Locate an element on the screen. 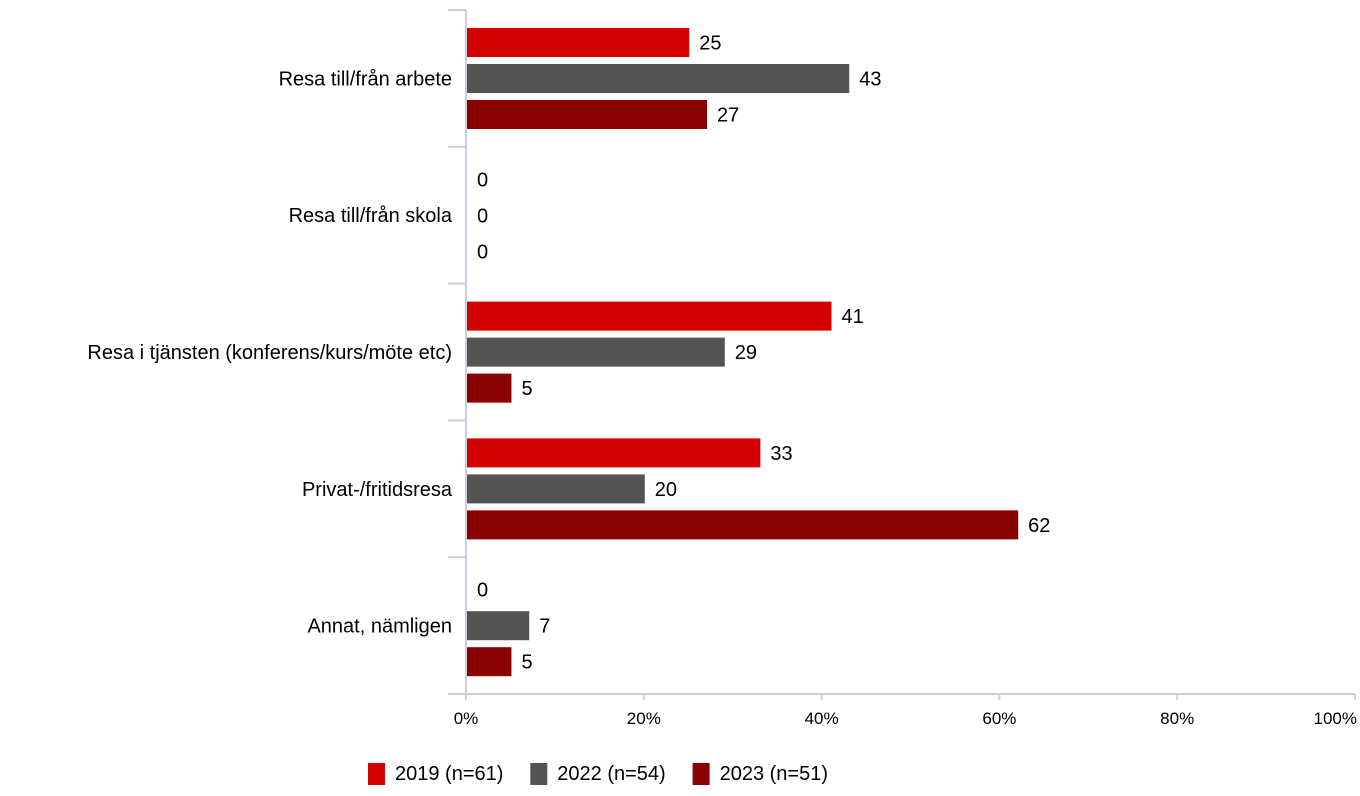 The width and height of the screenshot is (1360, 796). data-label: 27 is located at coordinates (728, 116).